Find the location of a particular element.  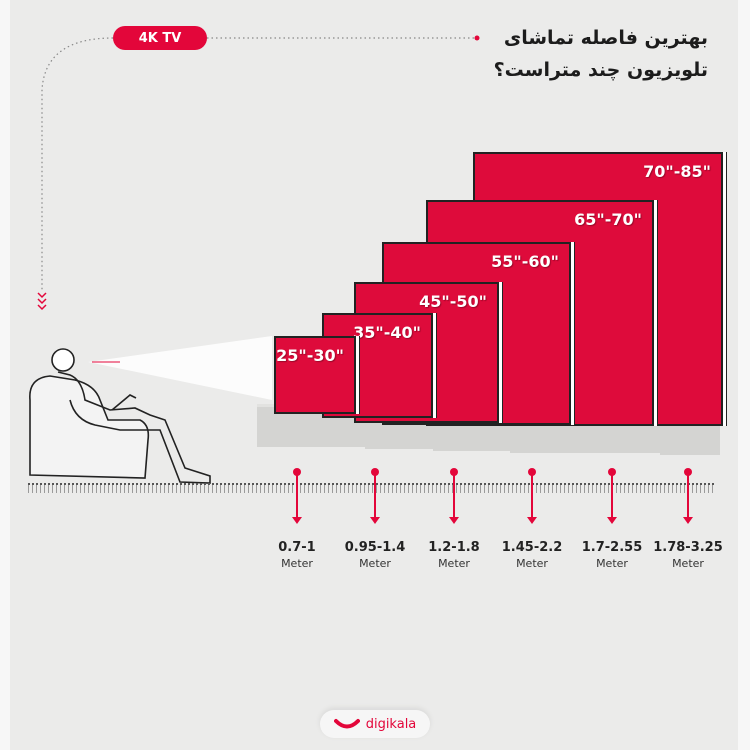

person-in-armchair-icon is located at coordinates (120, 416).